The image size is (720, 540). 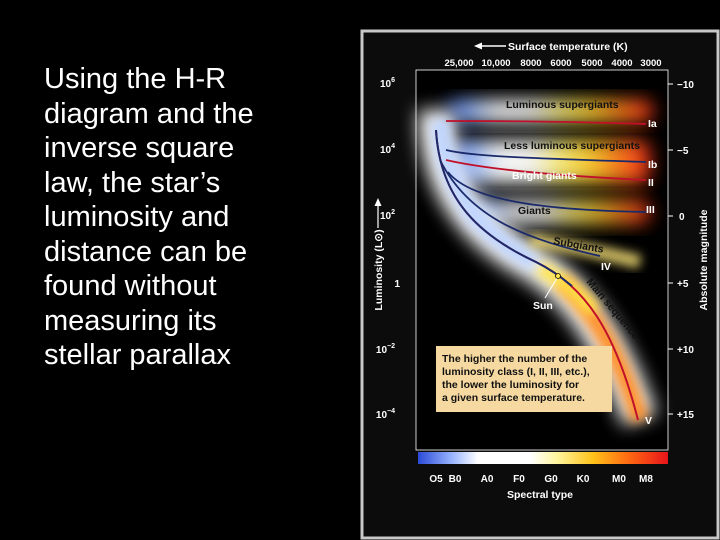 What do you see at coordinates (495, 63) in the screenshot?
I see `temperature-tick: 10,000` at bounding box center [495, 63].